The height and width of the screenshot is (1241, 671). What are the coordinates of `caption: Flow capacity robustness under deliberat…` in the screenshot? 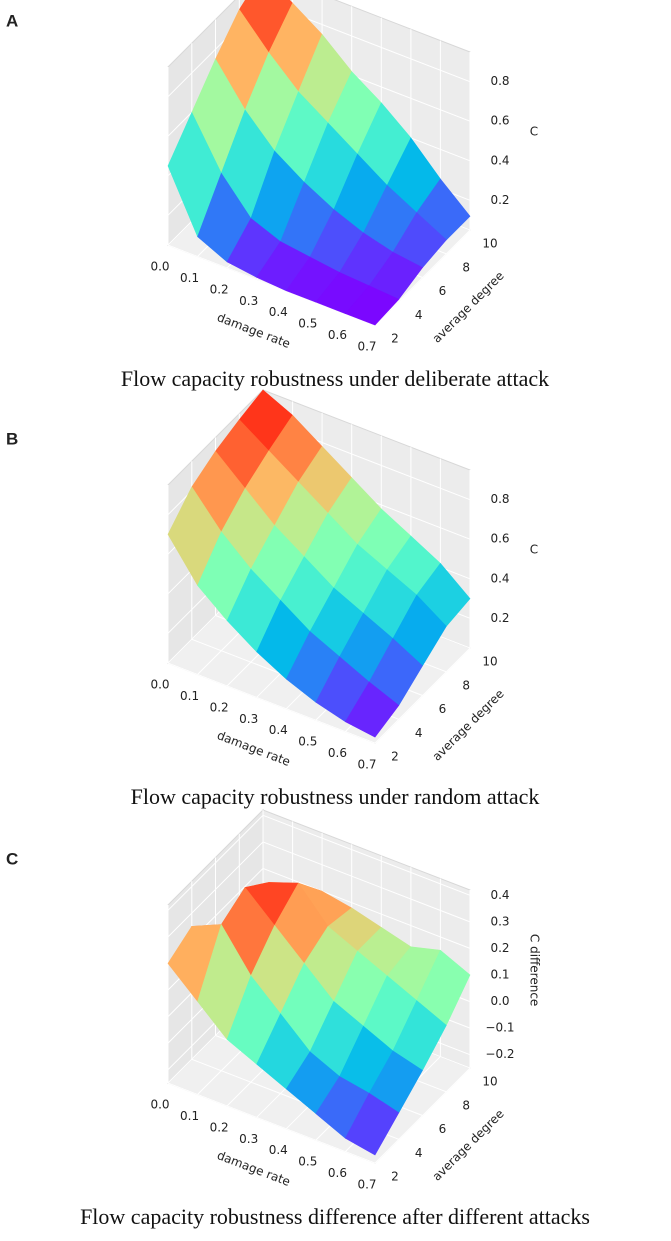 It's located at (335, 378).